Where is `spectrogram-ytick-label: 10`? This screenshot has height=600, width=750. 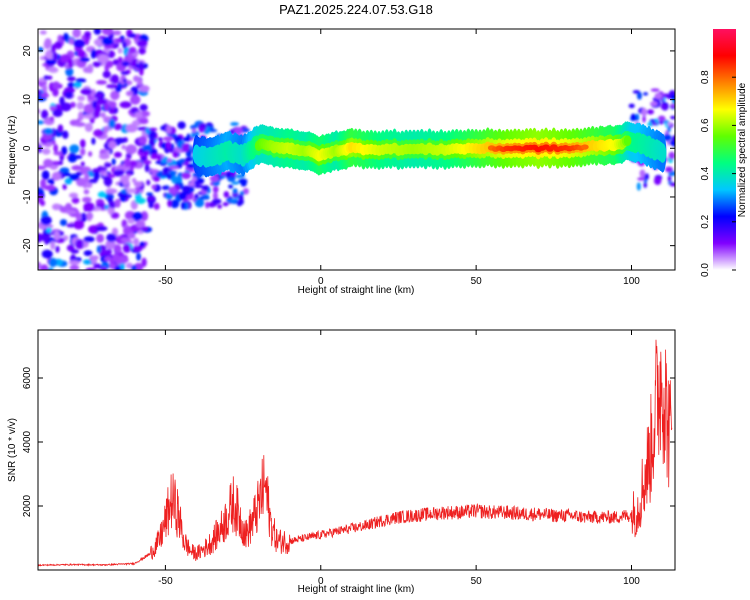
spectrogram-ytick-label: 10 is located at coordinates (27, 100).